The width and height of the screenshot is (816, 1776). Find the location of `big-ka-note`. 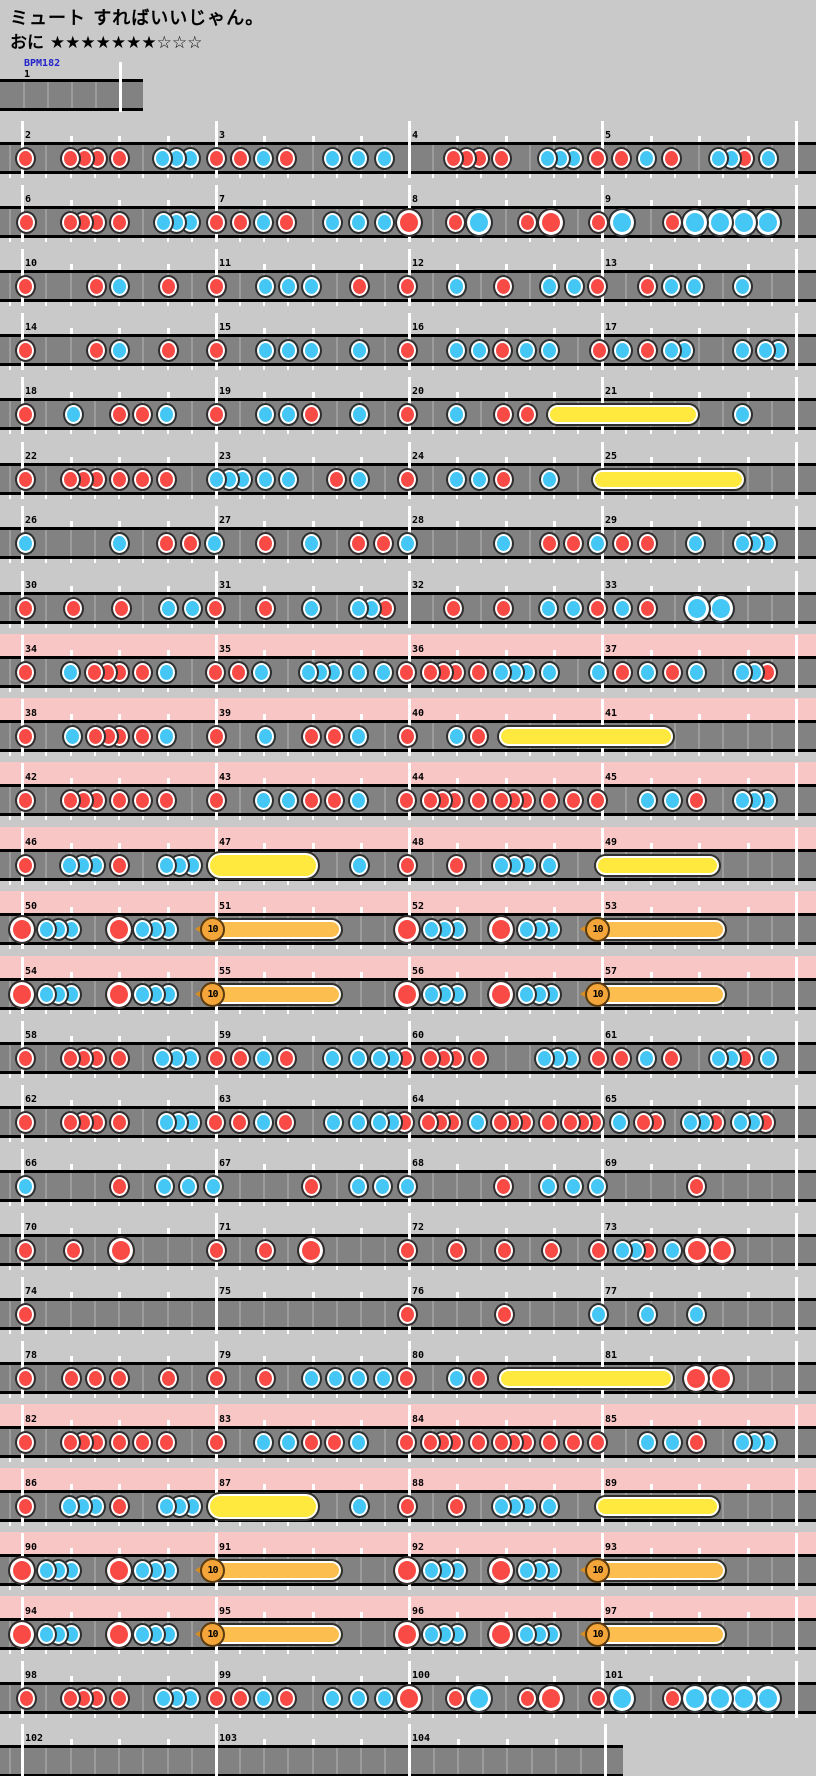

big-ka-note is located at coordinates (479, 1698).